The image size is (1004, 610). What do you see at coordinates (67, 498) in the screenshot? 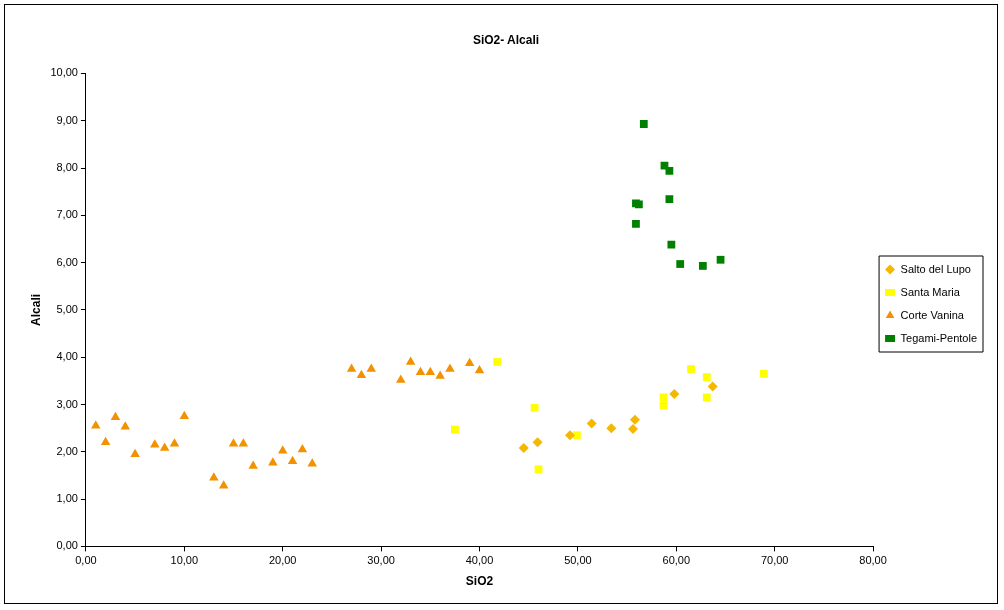
I see `y-tick-label: 1,00` at bounding box center [67, 498].